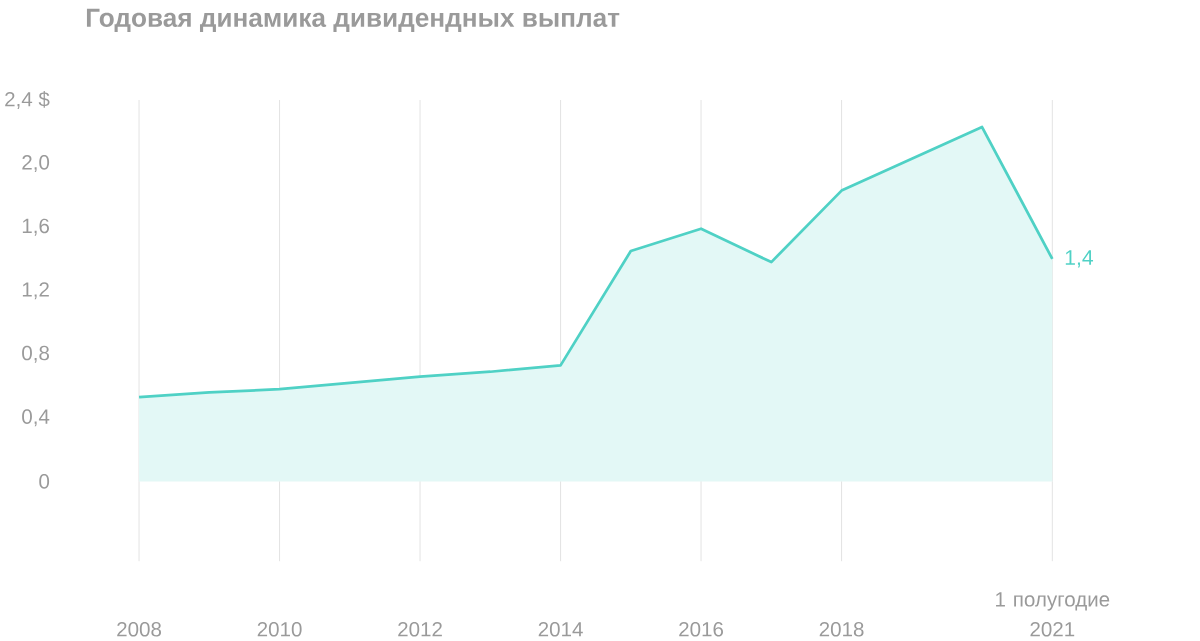 The width and height of the screenshot is (1200, 641). Describe the element at coordinates (420, 629) in the screenshot. I see `x-tick-label: 2012` at that location.